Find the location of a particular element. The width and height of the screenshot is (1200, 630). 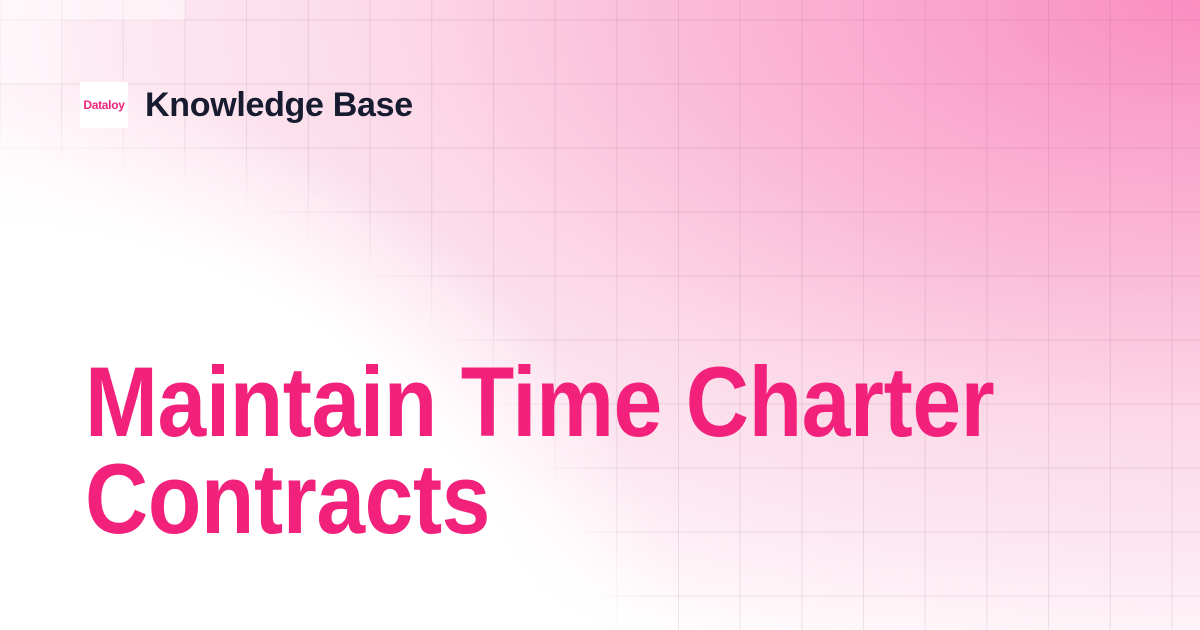

brand-header: Dataloy Knowledge Base is located at coordinates (246, 105).